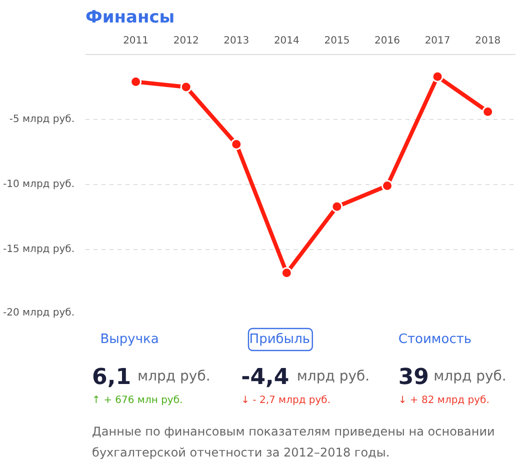  What do you see at coordinates (38, 313) in the screenshot?
I see `y-tick-label: -20 млрд руб.` at bounding box center [38, 313].